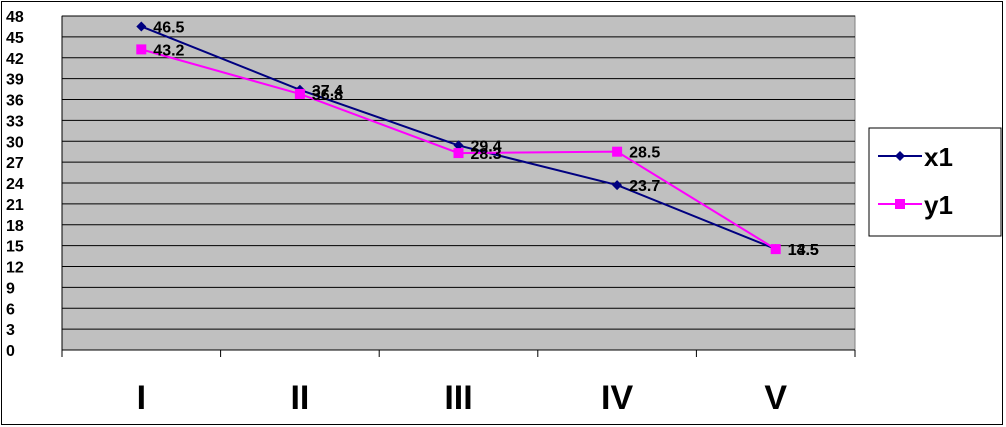 This screenshot has height=427, width=1006. Describe the element at coordinates (15, 101) in the screenshot. I see `y-tick-label: 36` at that location.